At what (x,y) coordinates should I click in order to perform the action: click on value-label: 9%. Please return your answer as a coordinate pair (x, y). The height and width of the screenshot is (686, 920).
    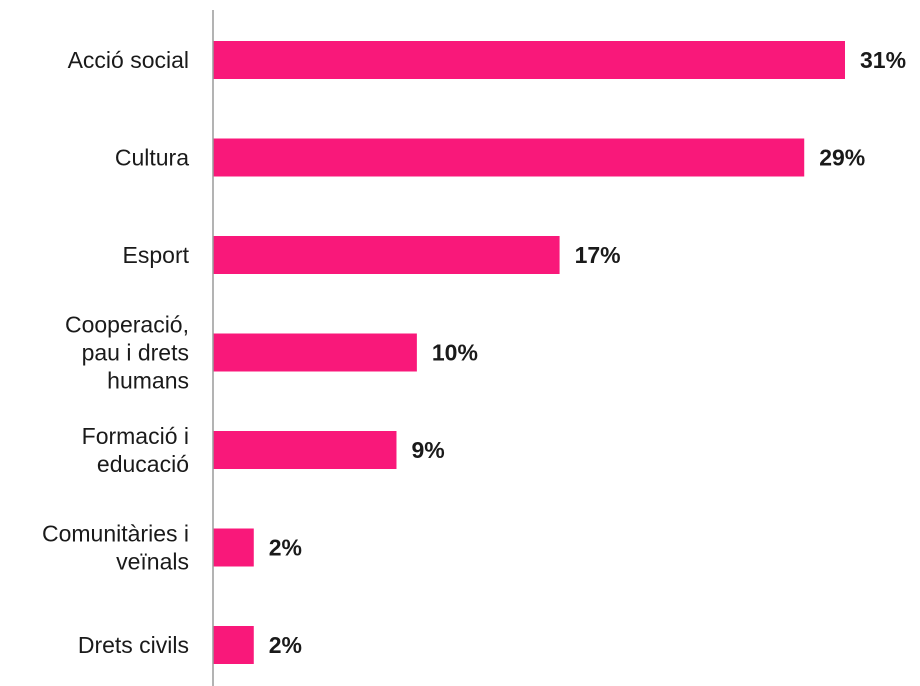
    Looking at the image, I should click on (427, 450).